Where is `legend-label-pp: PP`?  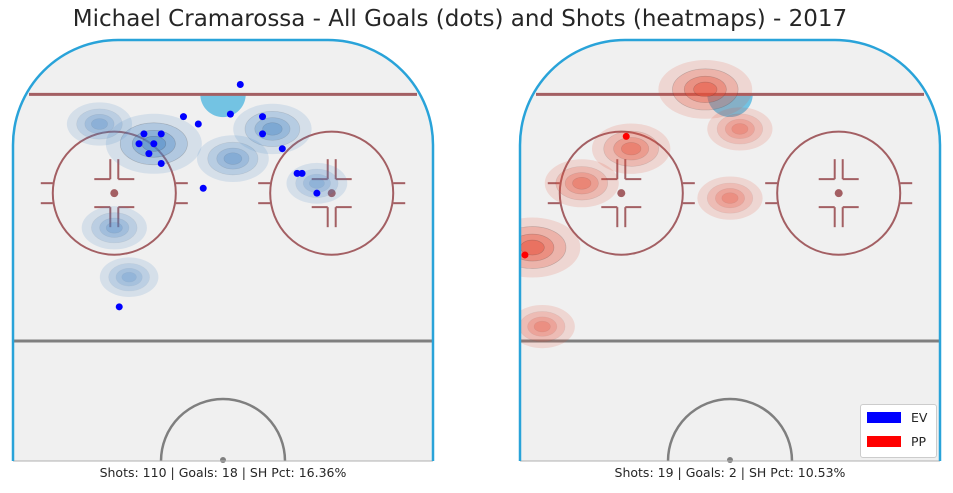 legend-label-pp: PP is located at coordinates (919, 441).